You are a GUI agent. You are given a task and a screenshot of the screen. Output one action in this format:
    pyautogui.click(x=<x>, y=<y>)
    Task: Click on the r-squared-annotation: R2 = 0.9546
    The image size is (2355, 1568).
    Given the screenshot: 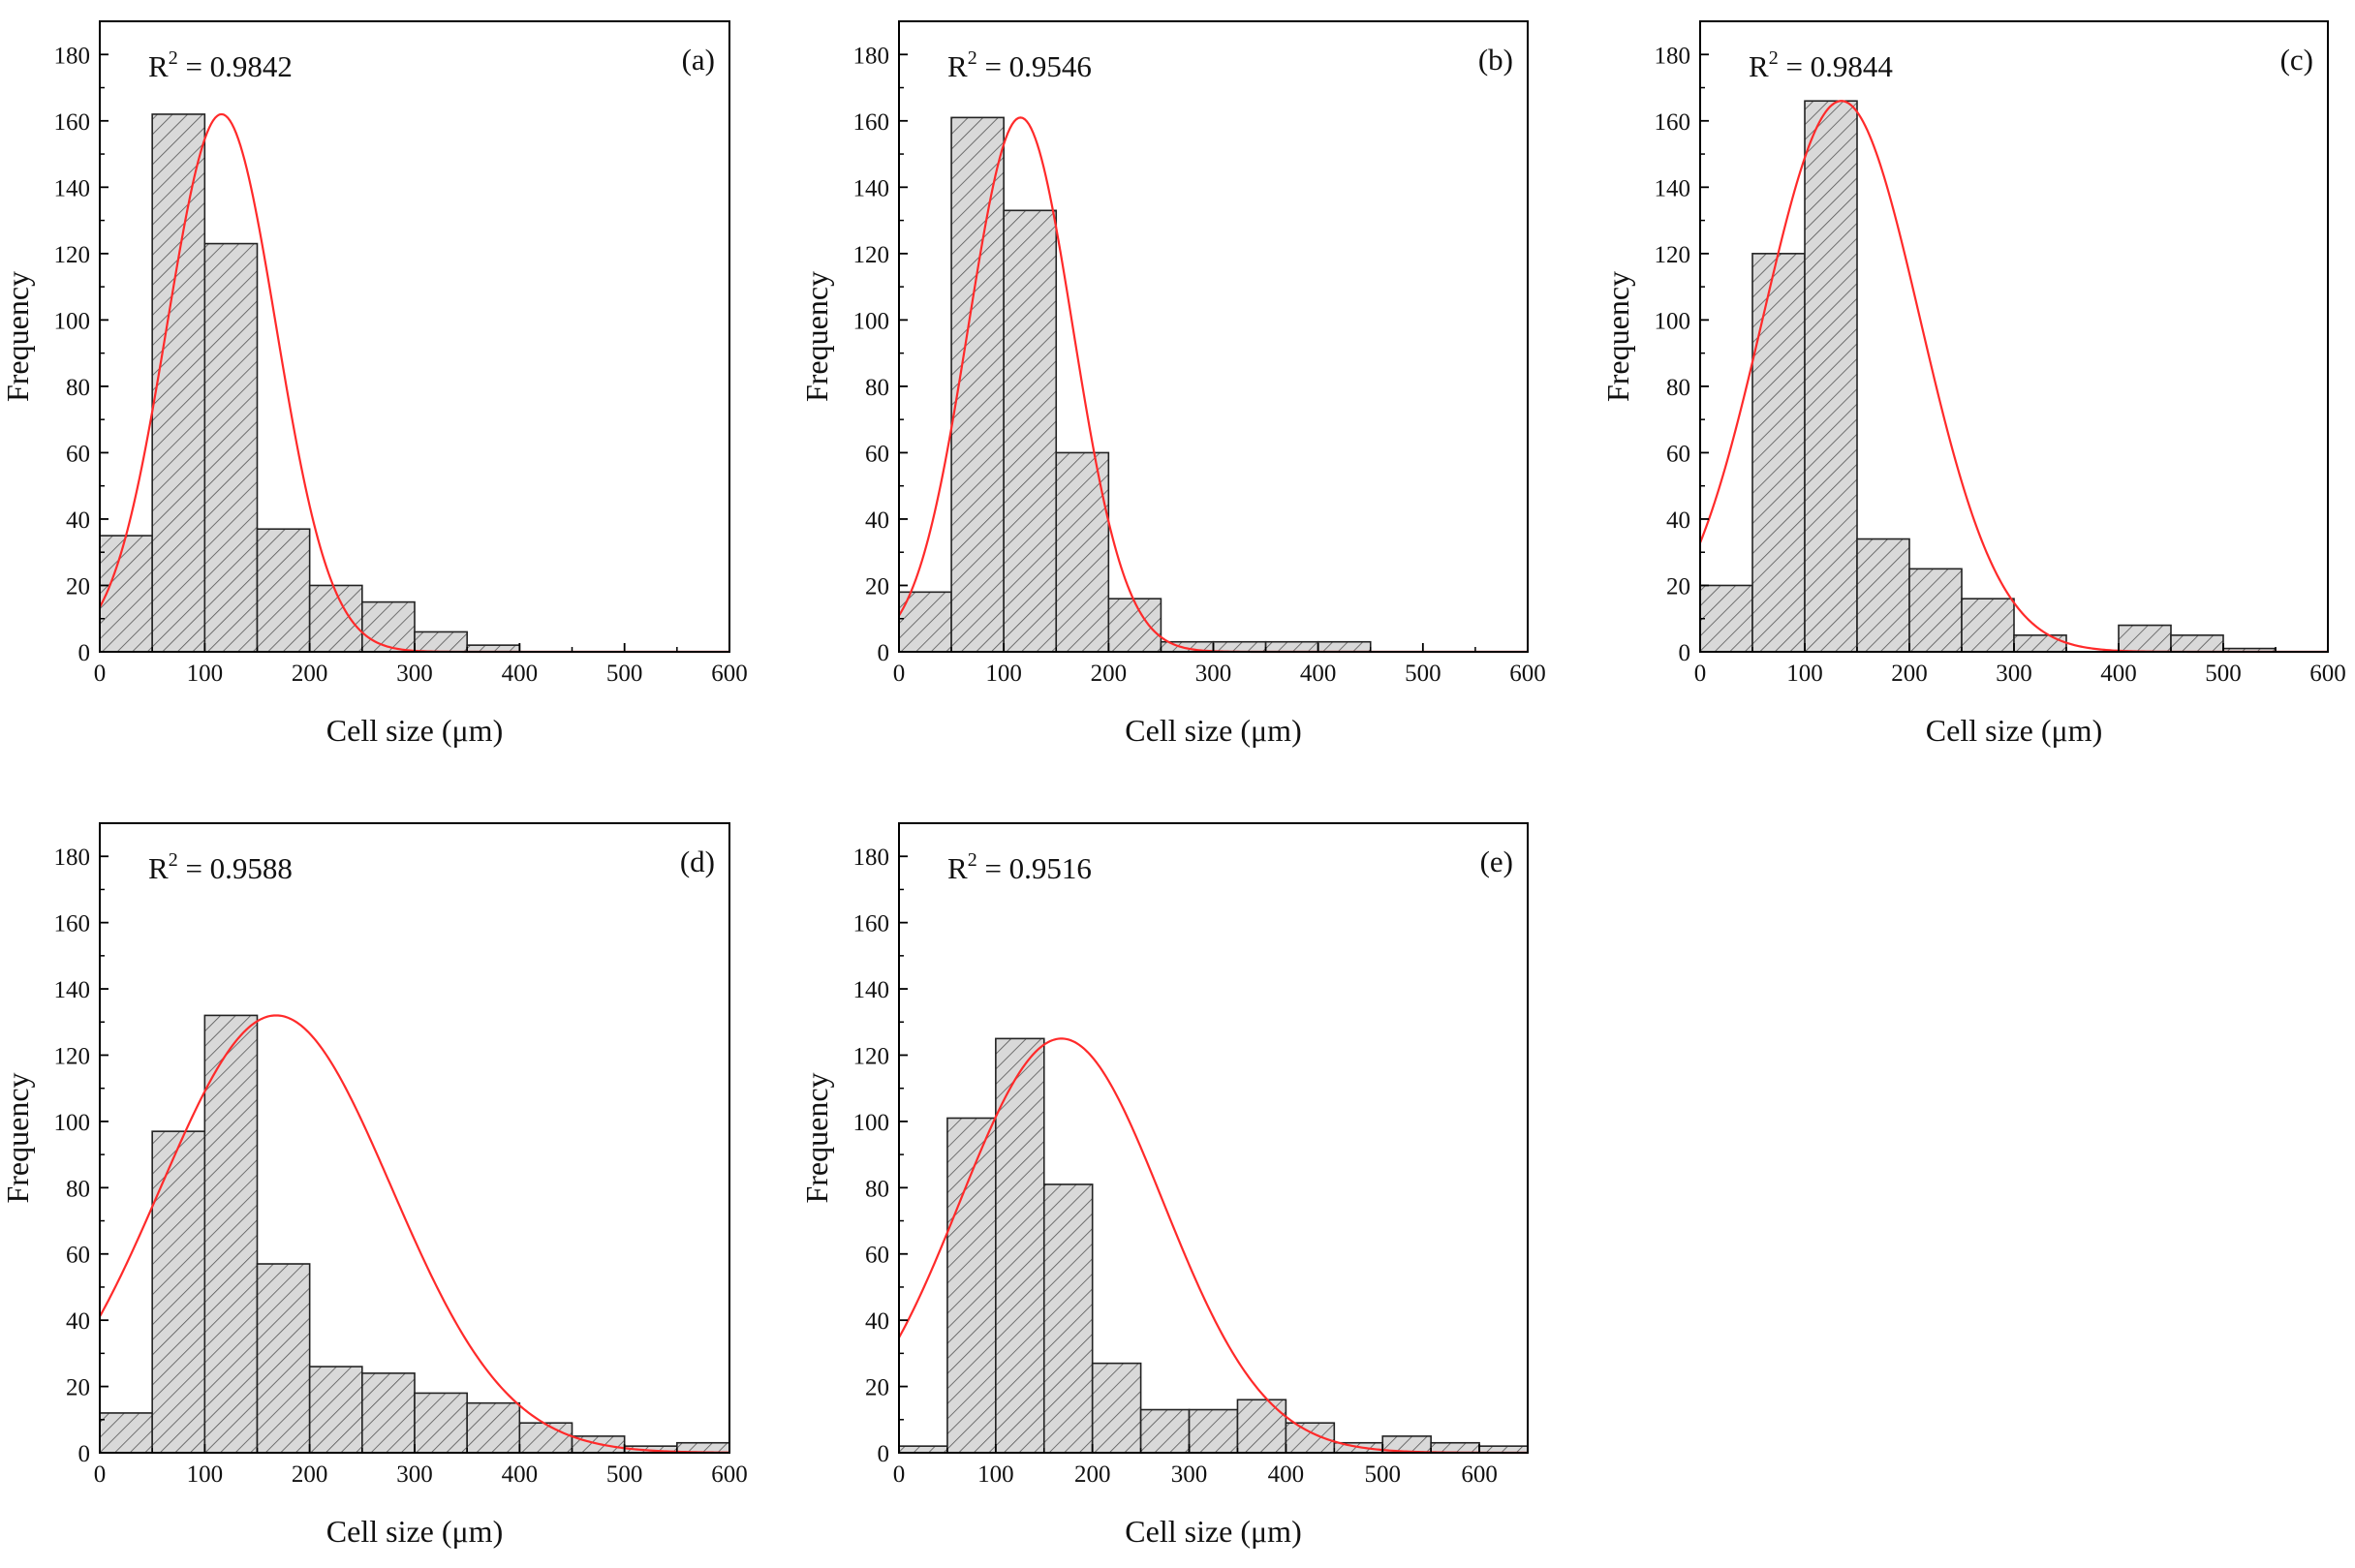 What is the action you would take?
    pyautogui.click(x=1019, y=65)
    